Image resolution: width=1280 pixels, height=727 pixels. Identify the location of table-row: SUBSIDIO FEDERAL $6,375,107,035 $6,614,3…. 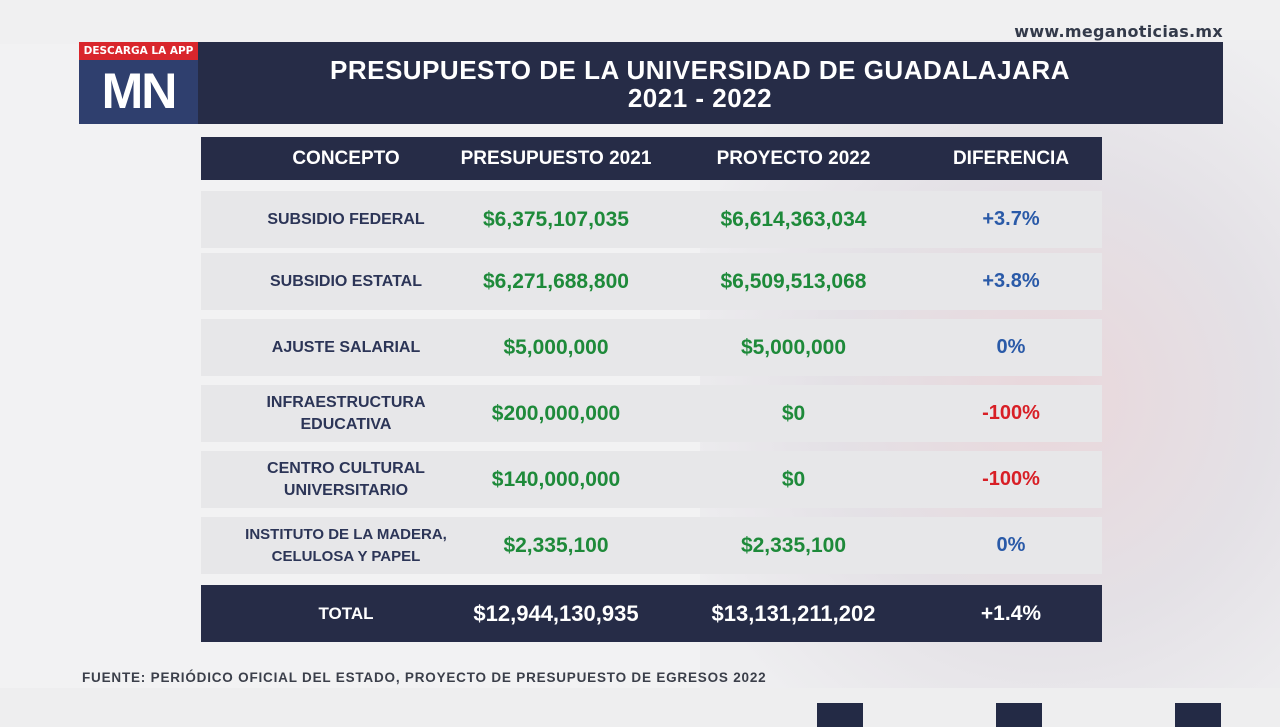
(651, 219).